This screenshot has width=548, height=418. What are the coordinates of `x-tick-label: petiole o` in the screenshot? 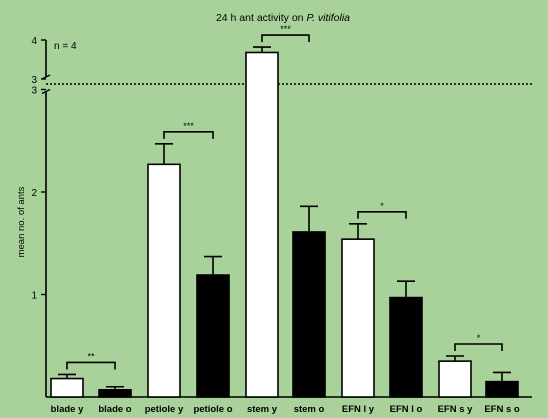 It's located at (212, 409).